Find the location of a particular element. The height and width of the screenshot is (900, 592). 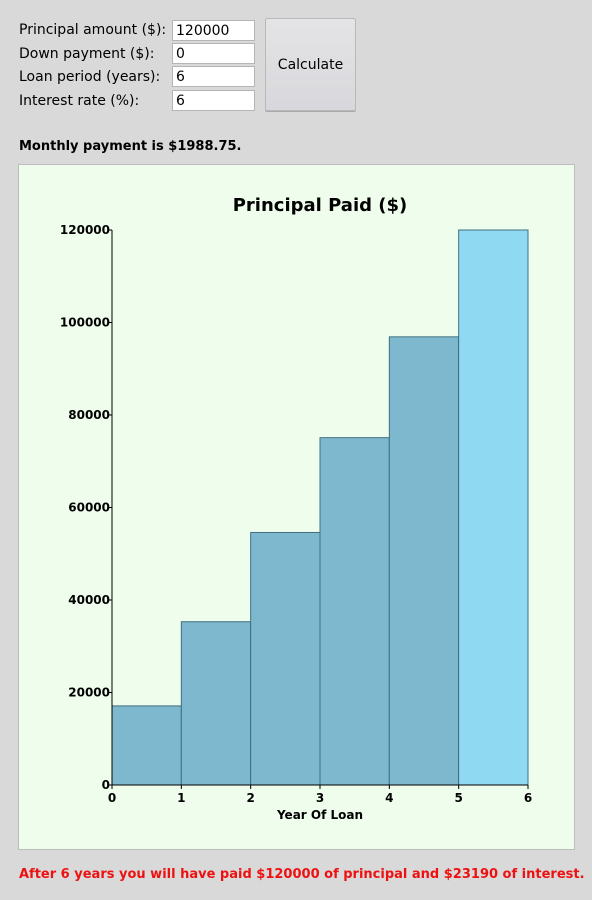

x-tick-label: 3 is located at coordinates (320, 798).